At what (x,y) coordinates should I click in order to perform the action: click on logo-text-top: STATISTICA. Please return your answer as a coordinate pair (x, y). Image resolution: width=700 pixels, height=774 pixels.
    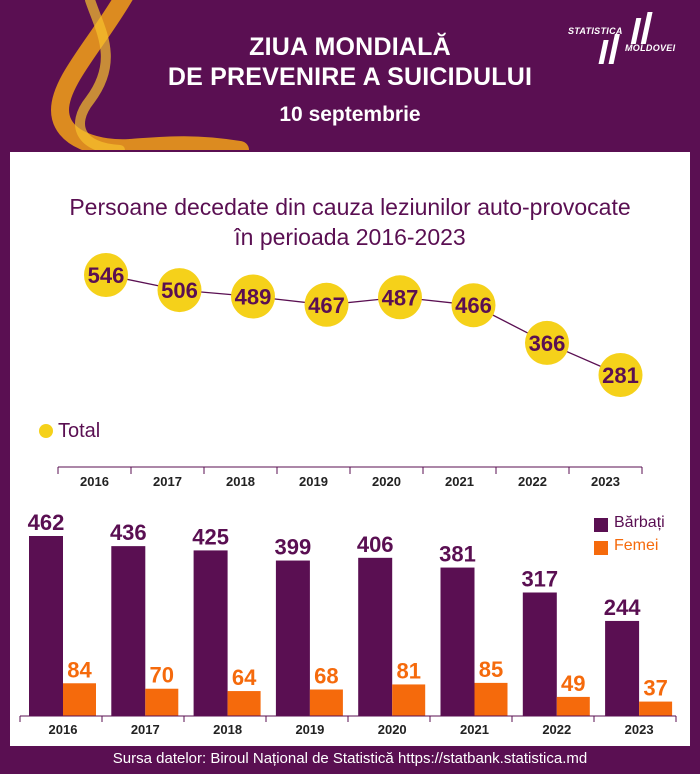
    Looking at the image, I should click on (595, 31).